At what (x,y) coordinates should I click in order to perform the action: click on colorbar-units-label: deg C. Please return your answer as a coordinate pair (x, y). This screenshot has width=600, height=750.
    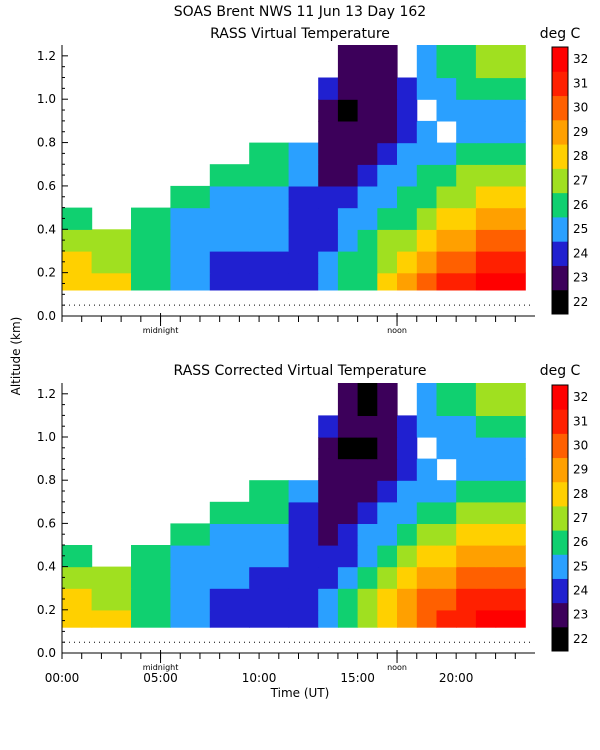
    Looking at the image, I should click on (560, 371).